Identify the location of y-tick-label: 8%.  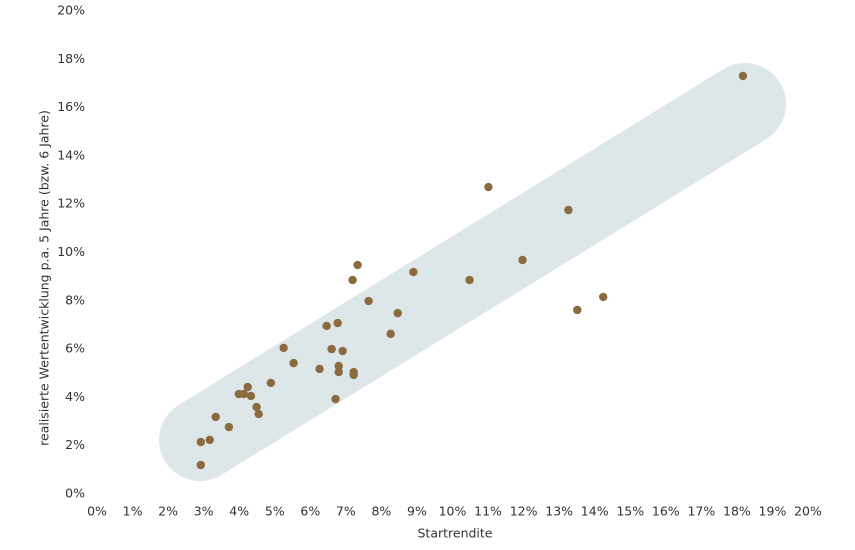
(75, 299).